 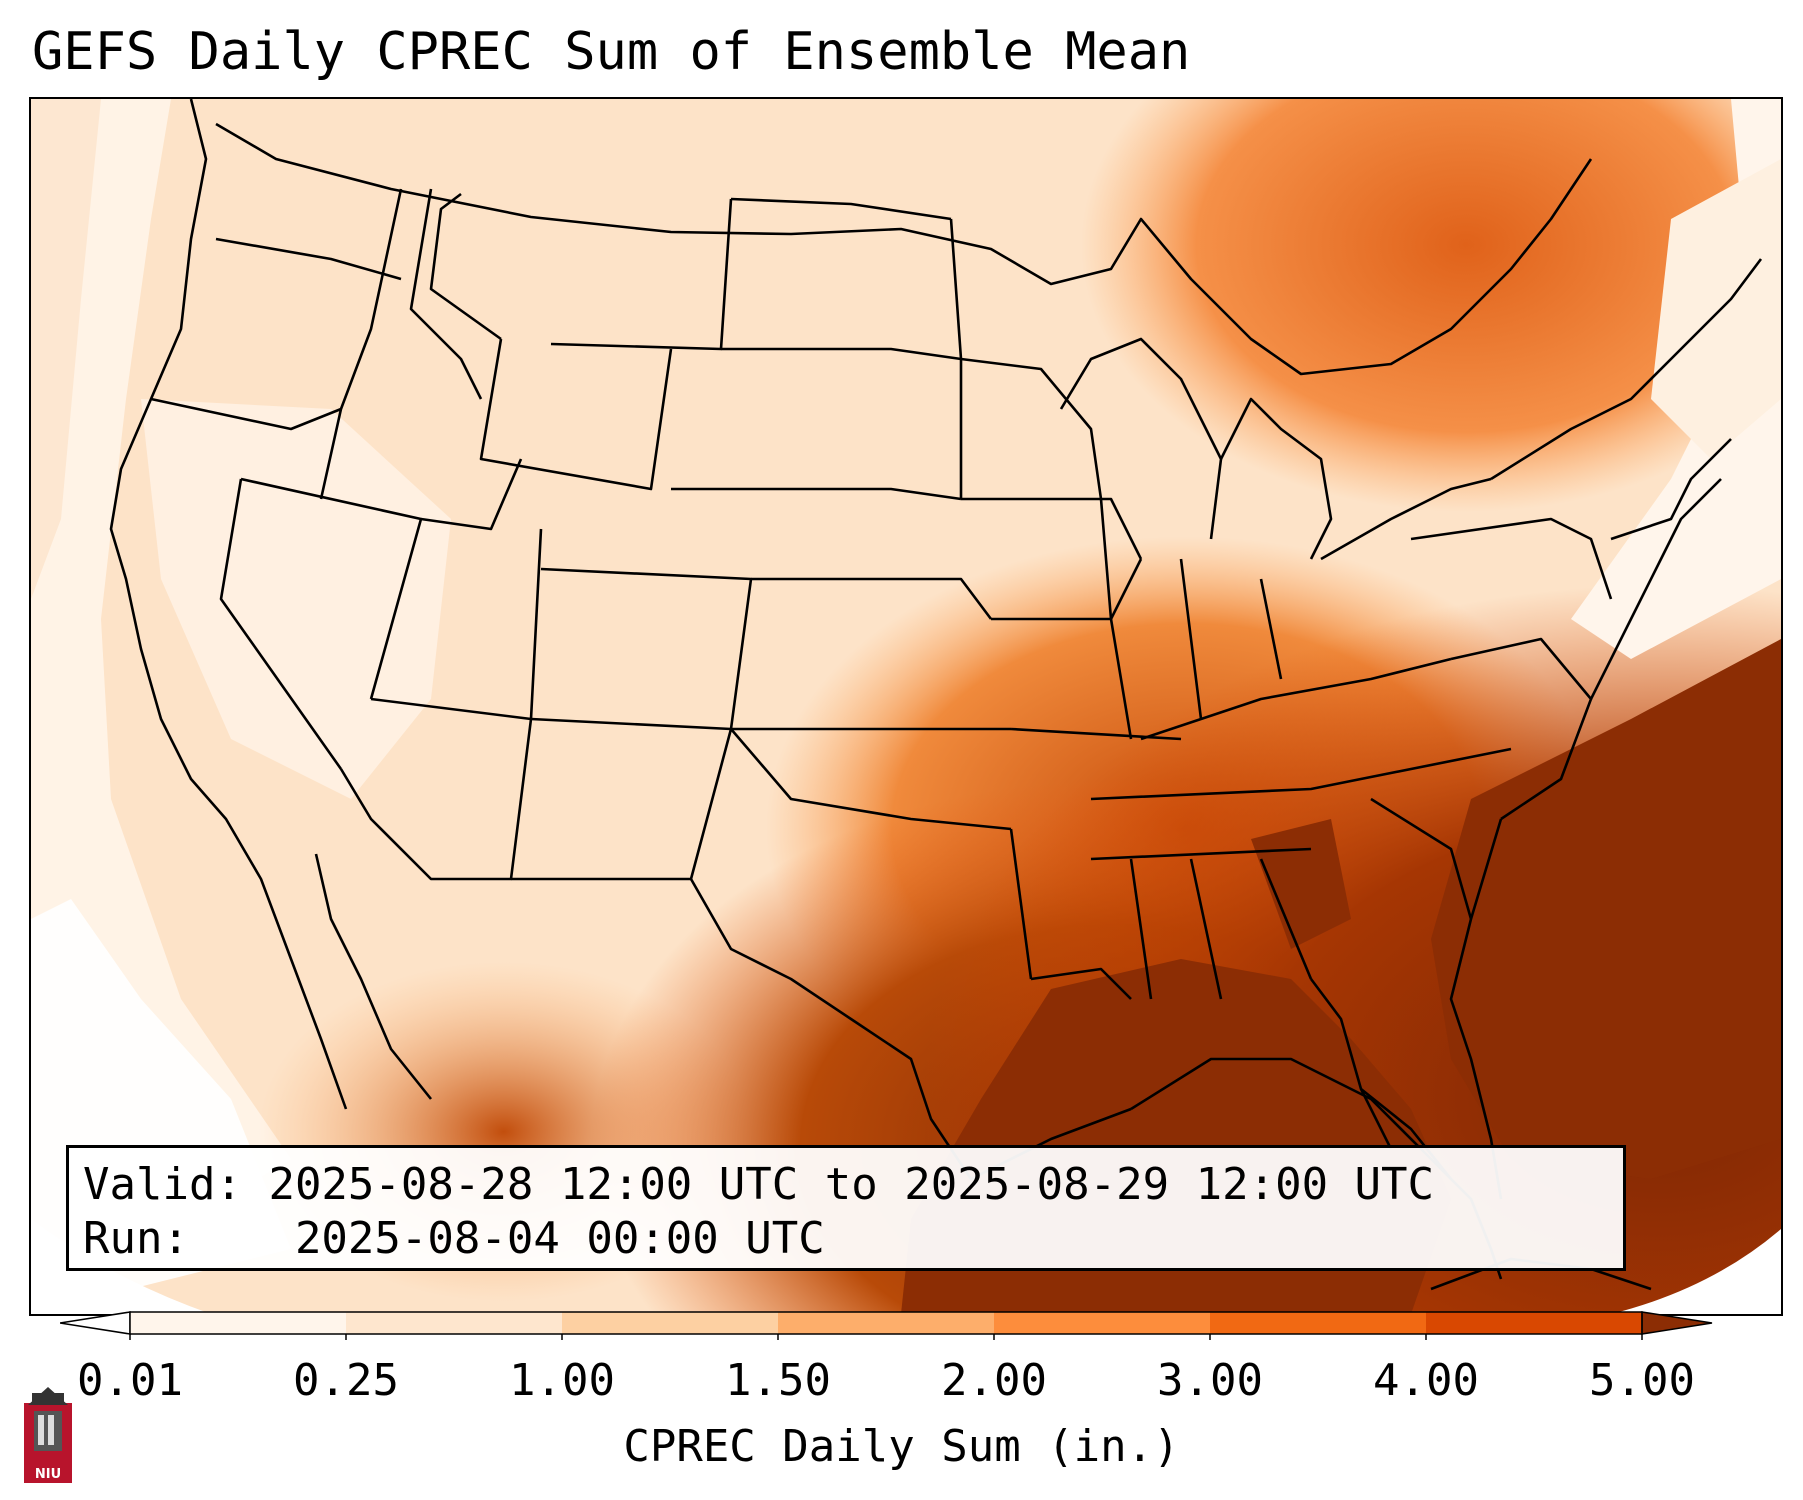 I want to click on colorbar-tick-label: 0.01, so click(x=130, y=1380).